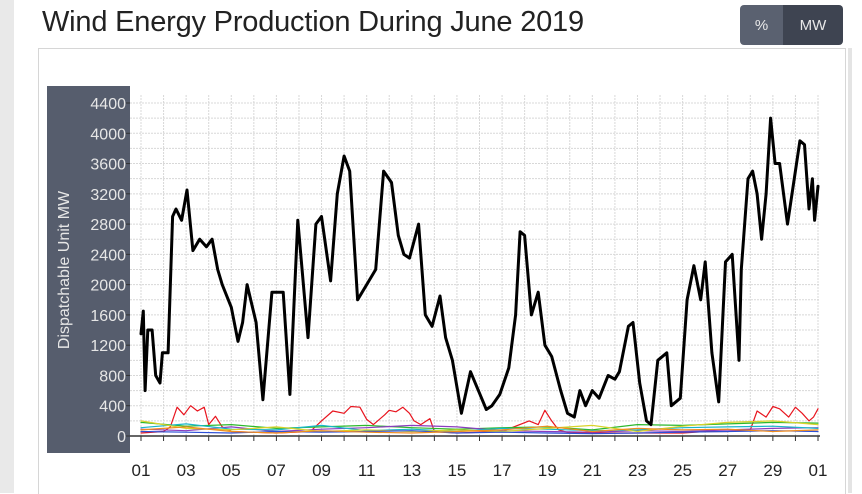  I want to click on mw-toggle-button: MW, so click(813, 25).